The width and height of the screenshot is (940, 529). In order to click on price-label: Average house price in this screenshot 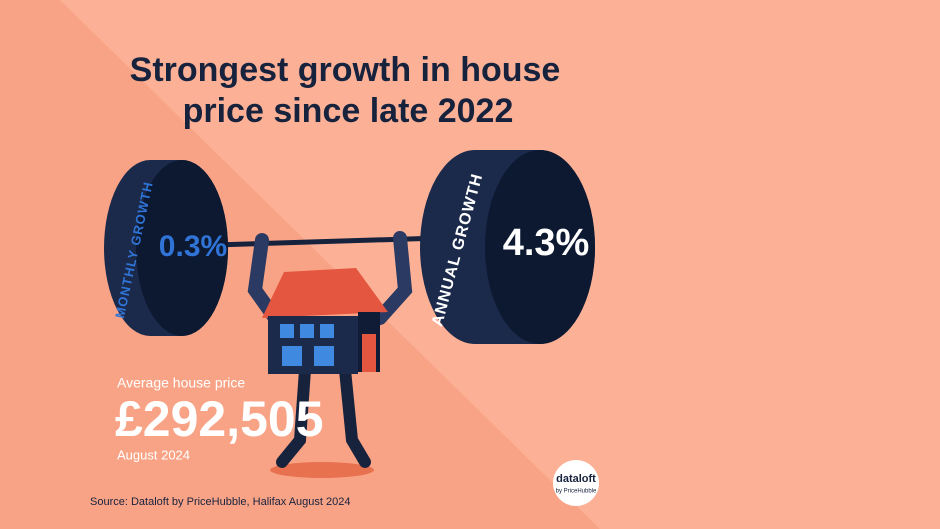, I will do `click(181, 383)`.